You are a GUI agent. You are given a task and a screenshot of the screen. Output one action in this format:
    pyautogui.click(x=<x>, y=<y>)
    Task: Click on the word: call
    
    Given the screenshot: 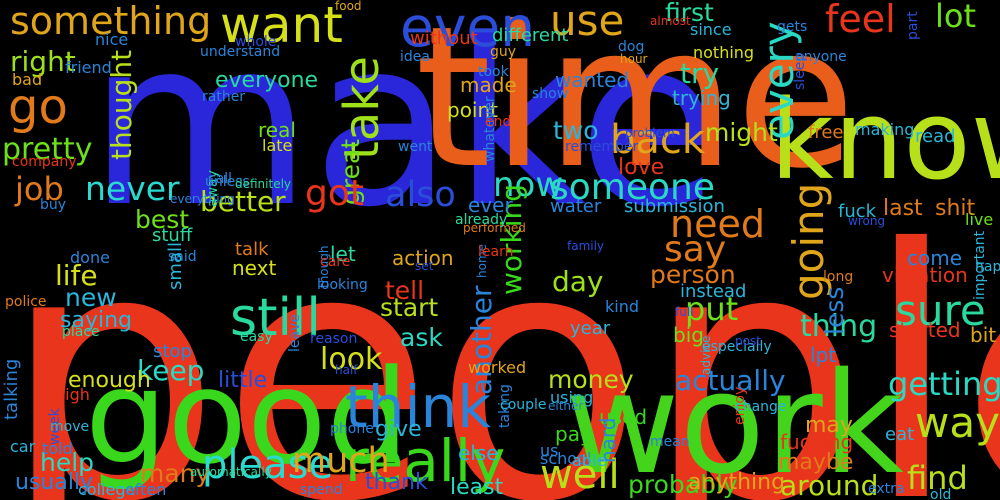 What is the action you would take?
    pyautogui.click(x=220, y=179)
    